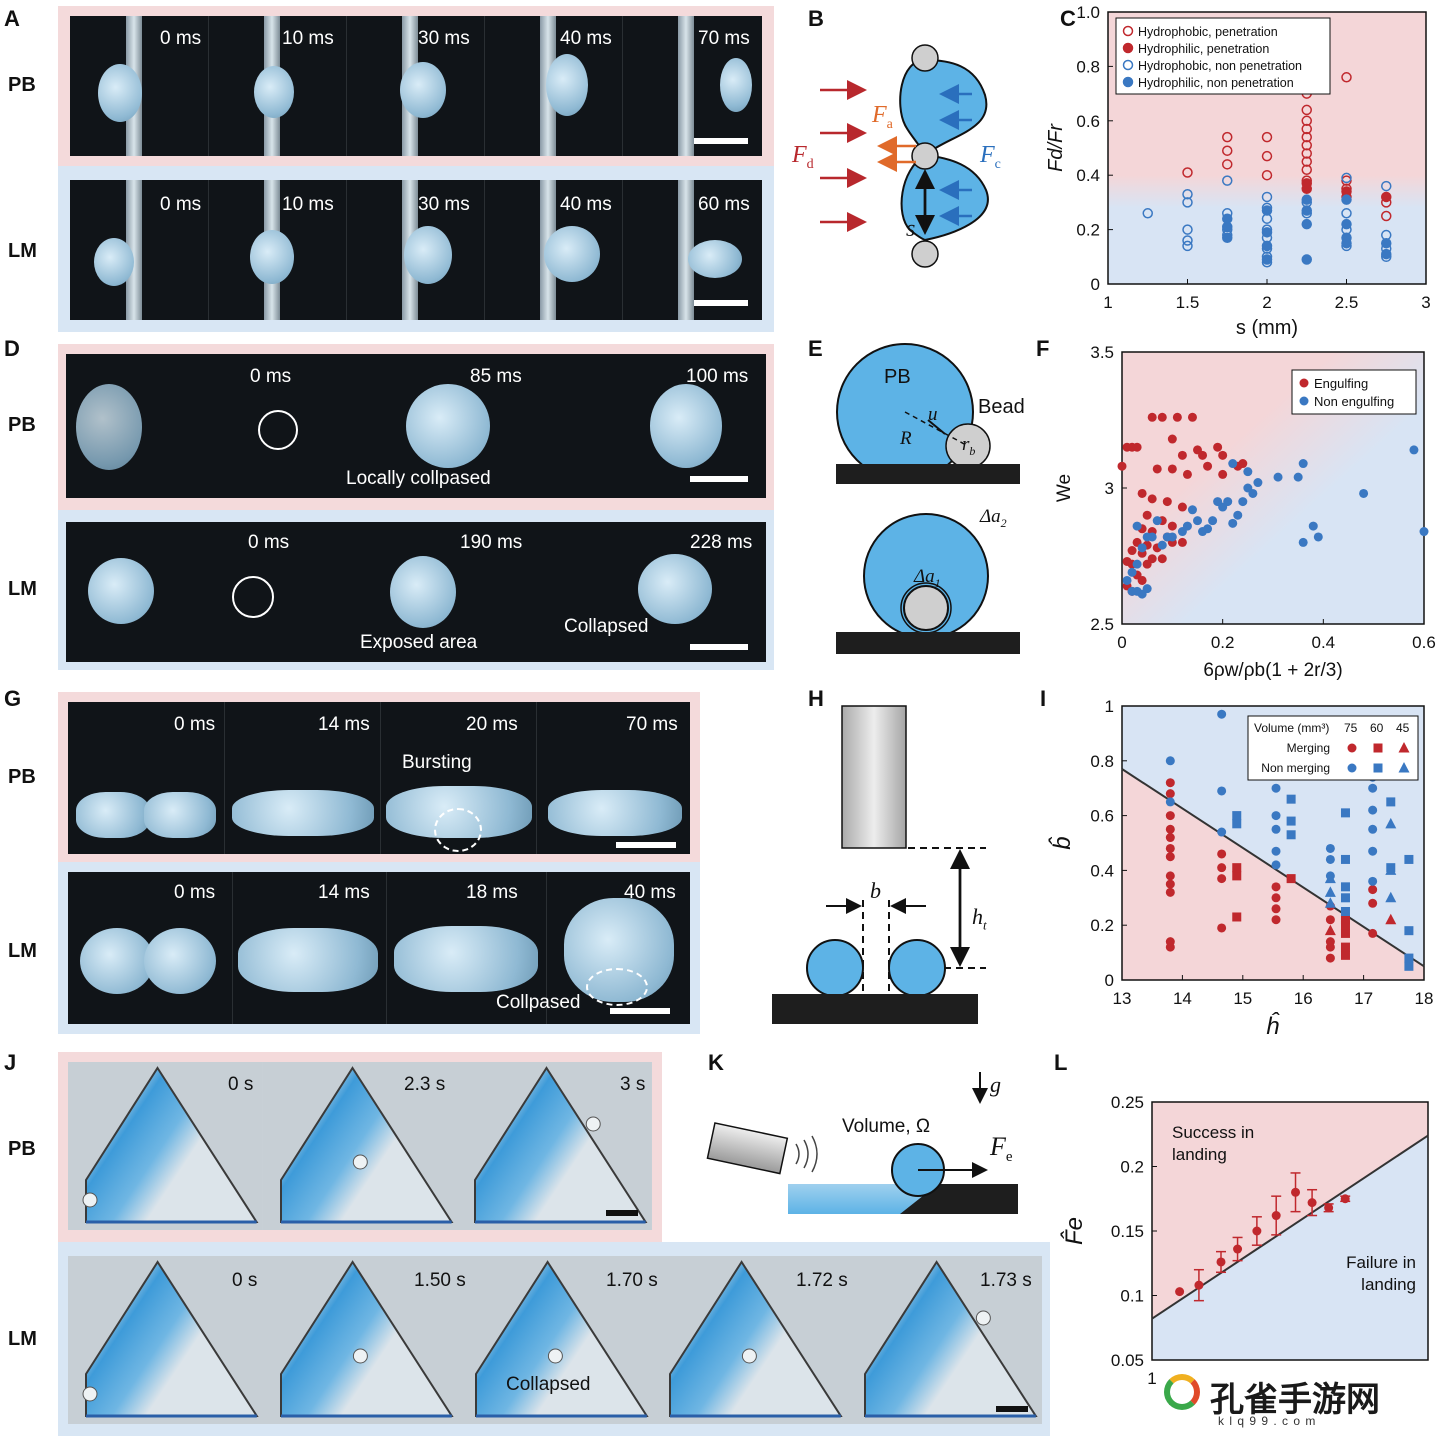  What do you see at coordinates (979, 918) in the screenshot?
I see `height-ht-label: ht` at bounding box center [979, 918].